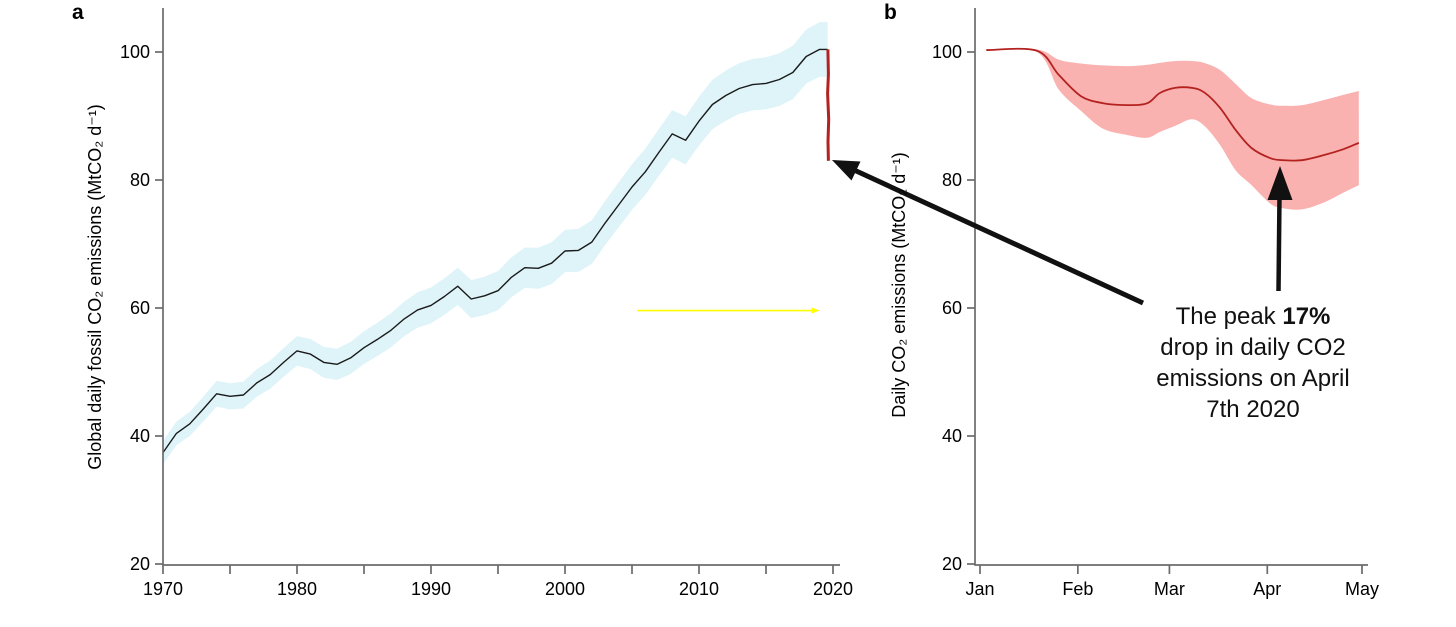 Image resolution: width=1456 pixels, height=627 pixels. What do you see at coordinates (951, 308) in the screenshot?
I see `y-tick-label-panel-b: 60` at bounding box center [951, 308].